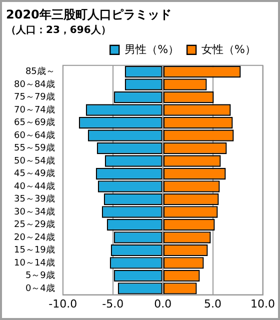 The width and height of the screenshot is (280, 320). I want to click on y-tick-label: 85歳～, so click(40, 72).